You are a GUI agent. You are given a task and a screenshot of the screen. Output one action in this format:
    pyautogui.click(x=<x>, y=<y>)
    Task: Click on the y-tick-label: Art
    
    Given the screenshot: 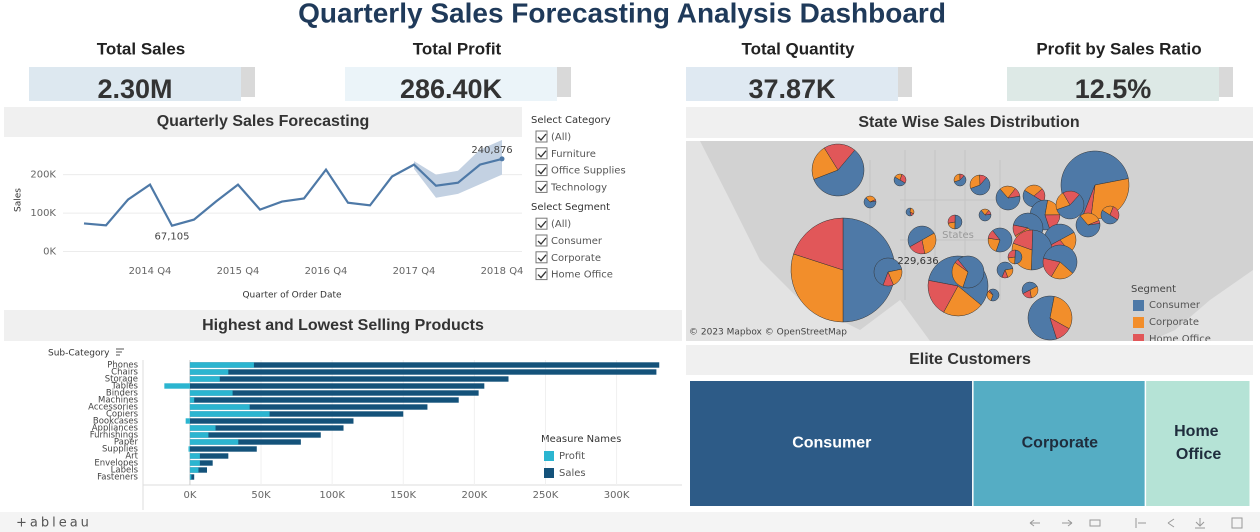 What is the action you would take?
    pyautogui.click(x=131, y=457)
    